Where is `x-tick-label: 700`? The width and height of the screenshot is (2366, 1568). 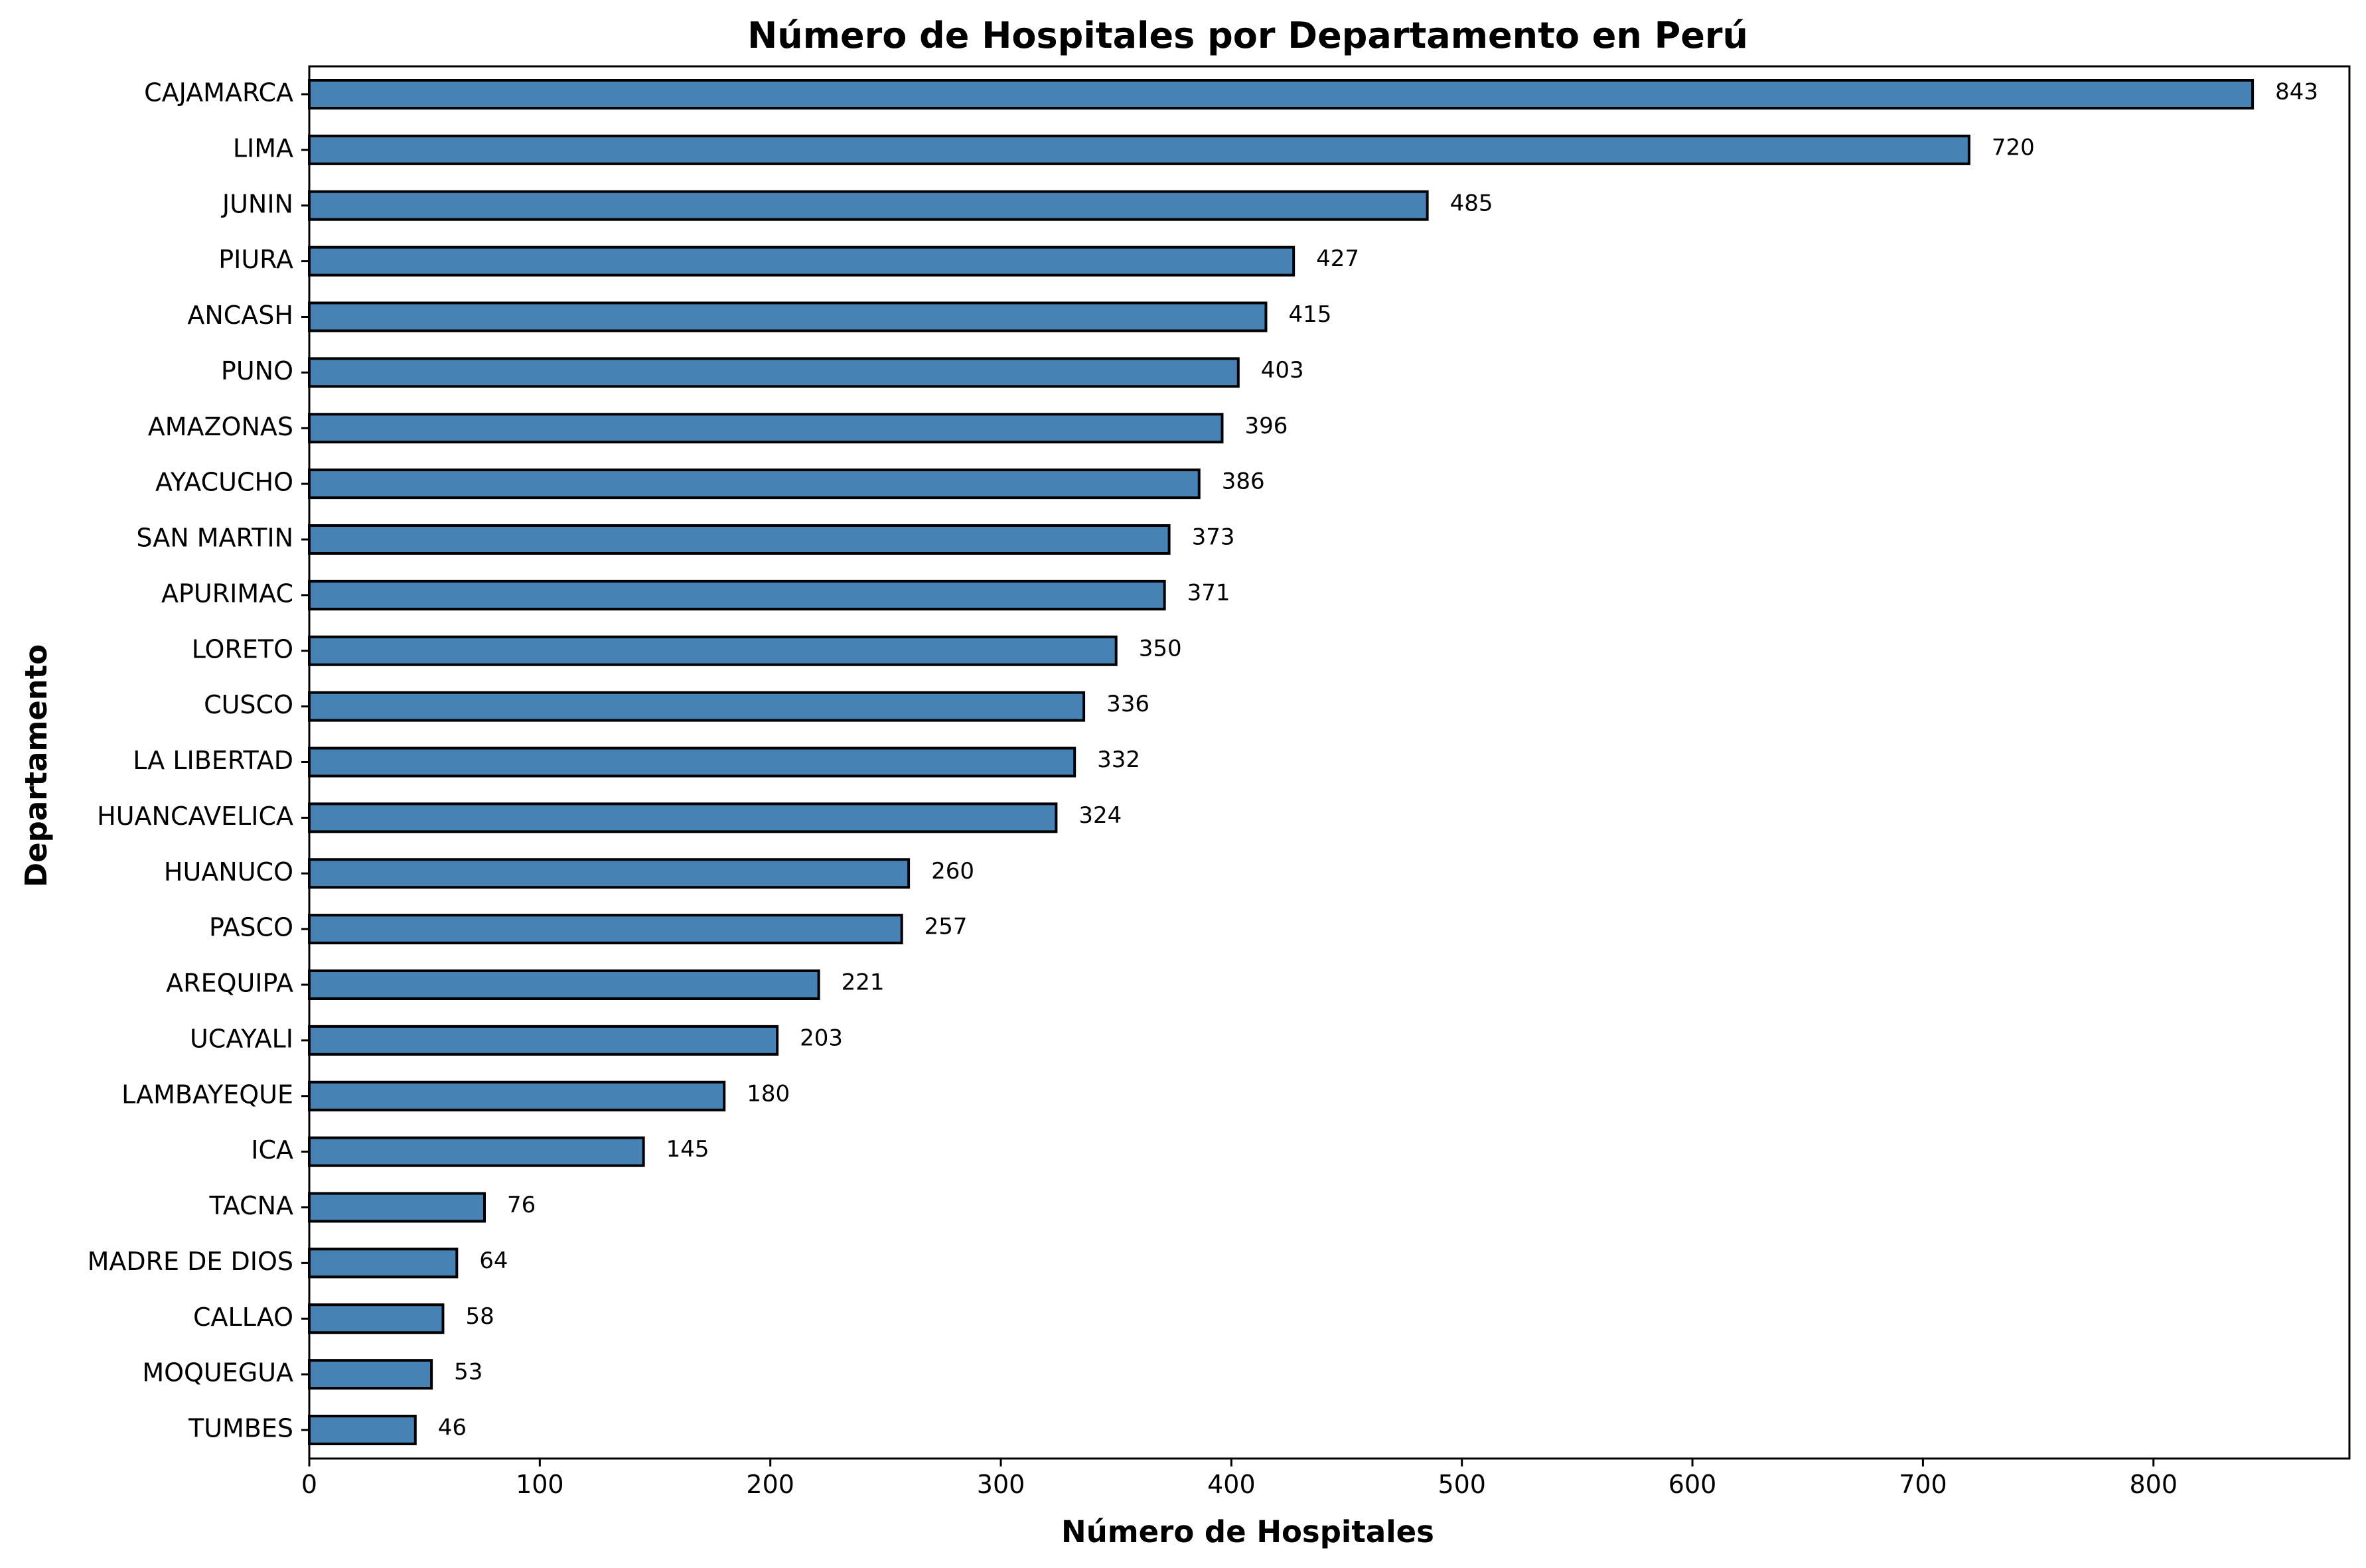 x-tick-label: 700 is located at coordinates (1923, 1484).